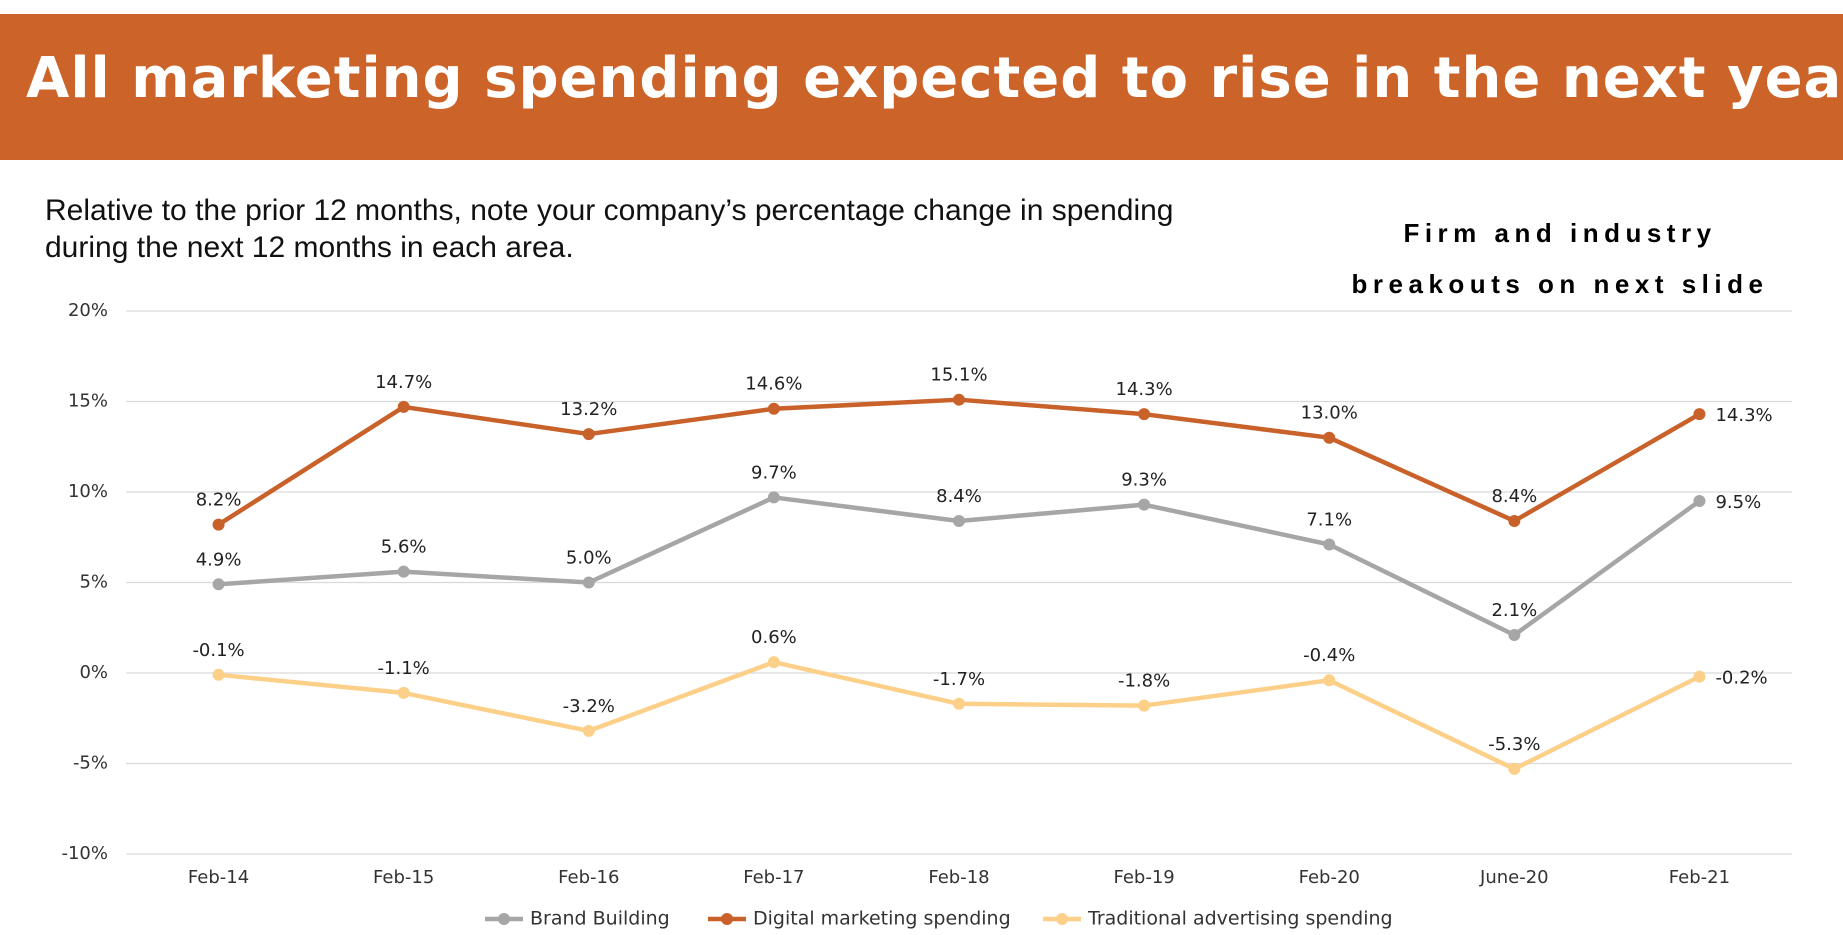 This screenshot has width=1843, height=935. What do you see at coordinates (1144, 681) in the screenshot?
I see `data-label: -1.8%` at bounding box center [1144, 681].